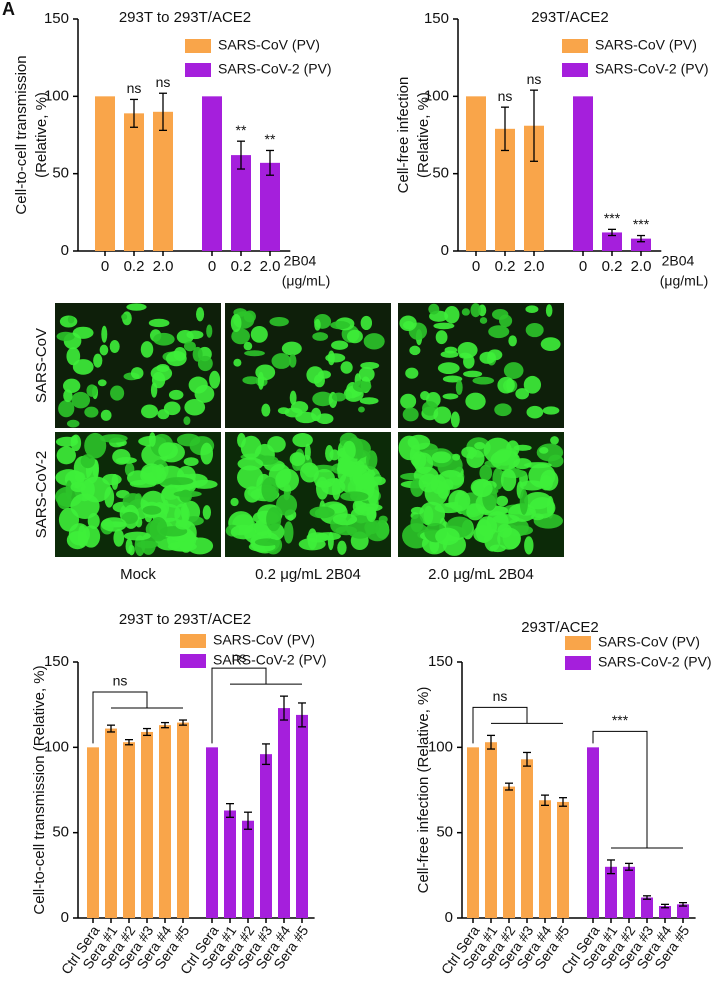 Image resolution: width=725 pixels, height=985 pixels. I want to click on significance-bracket, so click(256, 705).